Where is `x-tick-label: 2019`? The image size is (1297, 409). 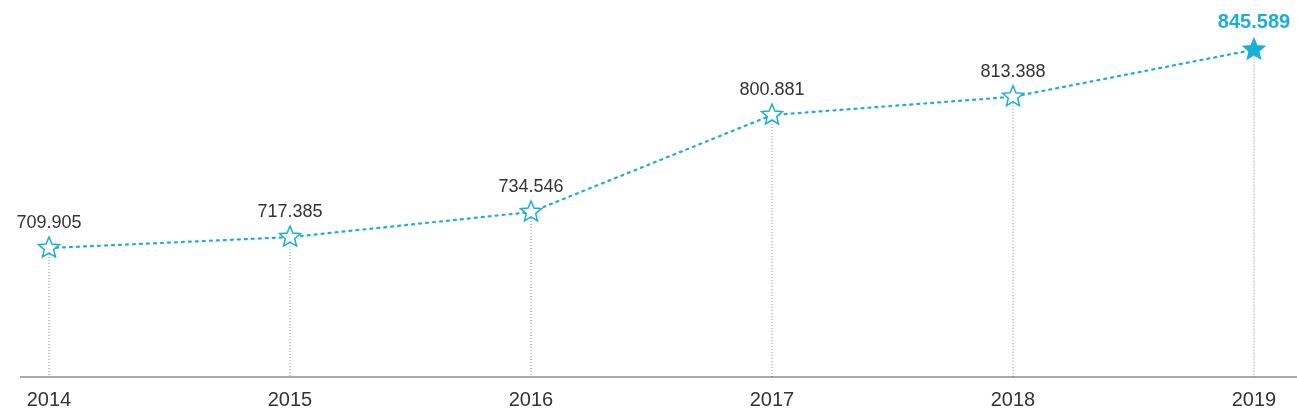 x-tick-label: 2019 is located at coordinates (1254, 398).